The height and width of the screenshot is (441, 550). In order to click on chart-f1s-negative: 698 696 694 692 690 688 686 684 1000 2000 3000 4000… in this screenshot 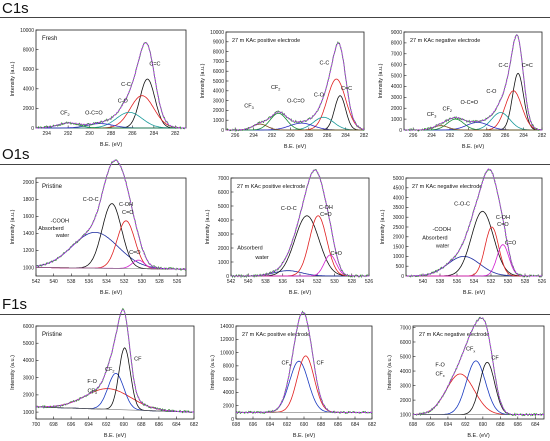, I will do `click(466, 377)`.